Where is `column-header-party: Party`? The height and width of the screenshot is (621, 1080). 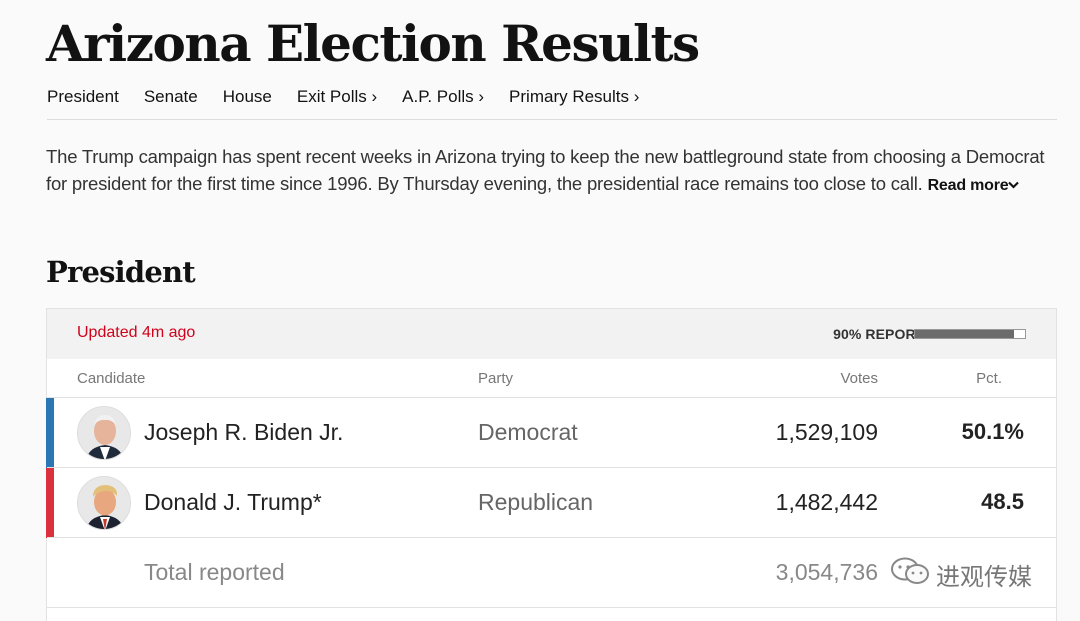 column-header-party: Party is located at coordinates (496, 378).